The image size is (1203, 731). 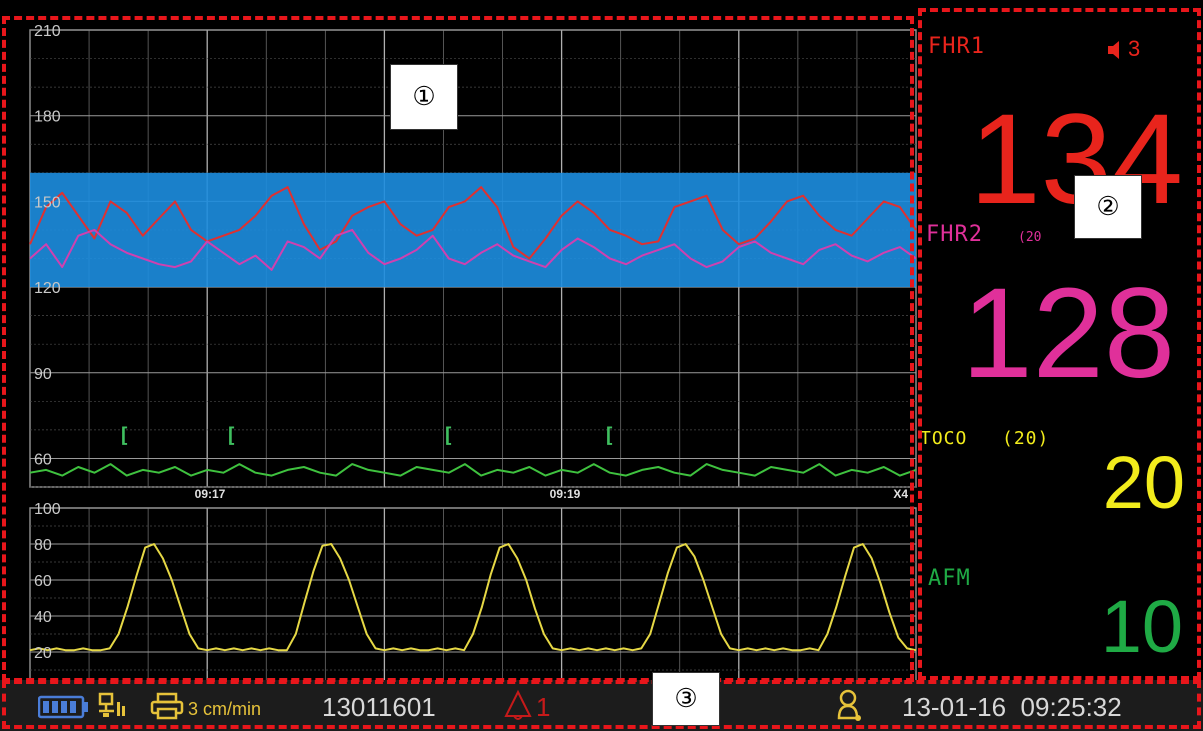 I want to click on toco-baseline: (20), so click(x=1026, y=438).